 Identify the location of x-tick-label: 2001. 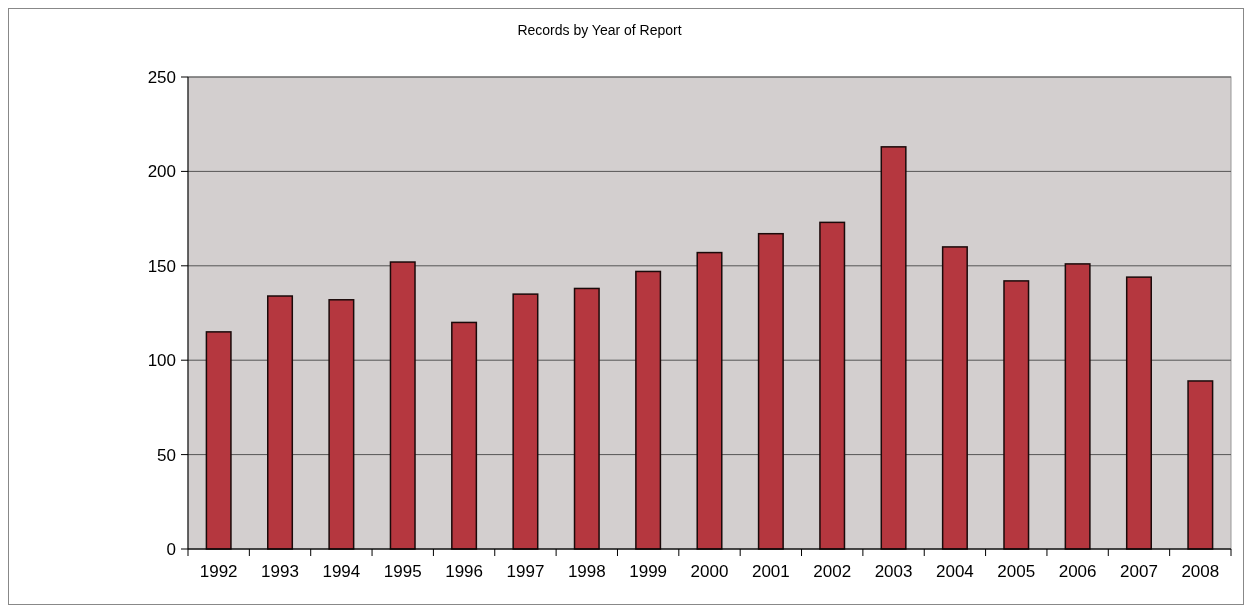
(770, 571).